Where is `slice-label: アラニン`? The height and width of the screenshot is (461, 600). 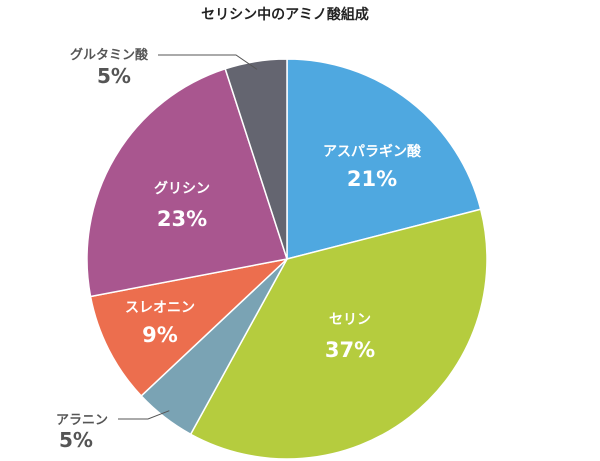 slice-label: アラニン is located at coordinates (82, 420).